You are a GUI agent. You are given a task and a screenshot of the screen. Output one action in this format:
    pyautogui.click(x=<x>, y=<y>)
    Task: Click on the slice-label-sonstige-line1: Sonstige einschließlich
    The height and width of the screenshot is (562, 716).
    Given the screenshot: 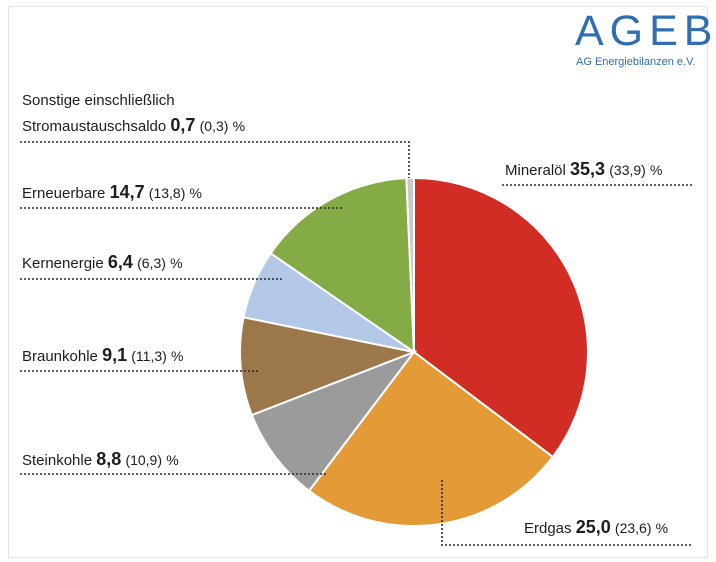 What is the action you would take?
    pyautogui.click(x=98, y=101)
    